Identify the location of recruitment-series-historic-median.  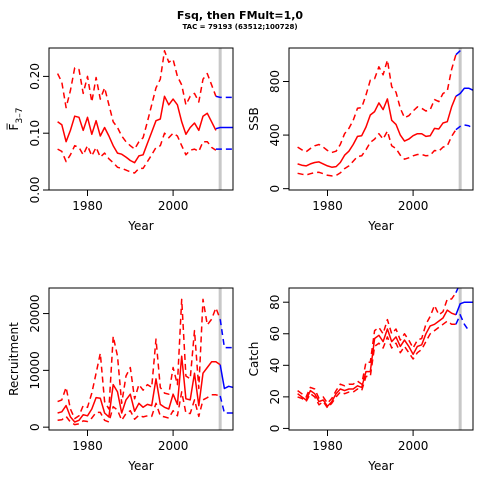
(139, 389).